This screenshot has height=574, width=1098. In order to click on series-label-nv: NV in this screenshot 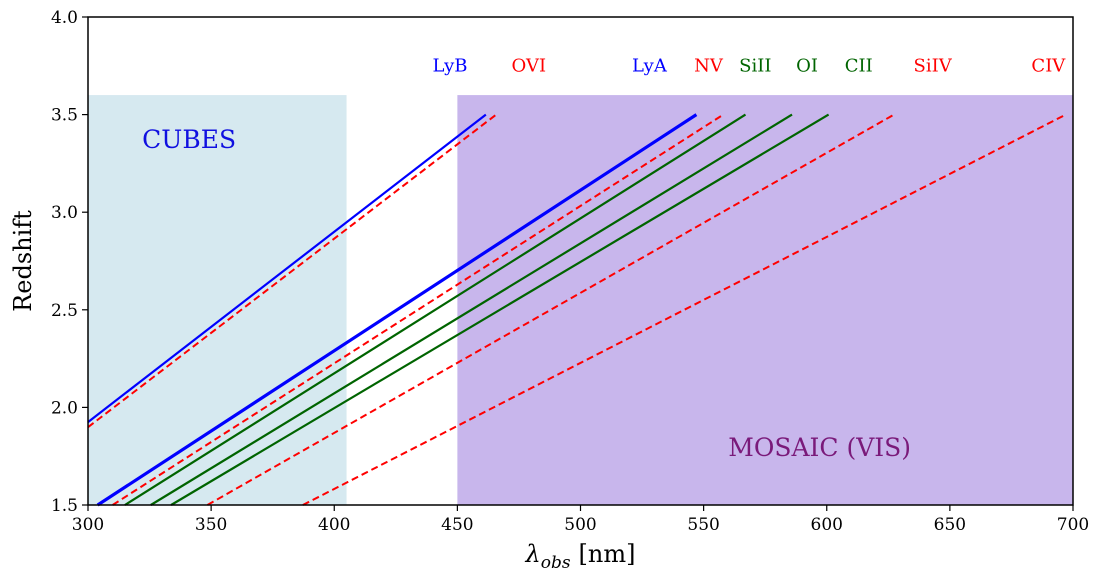, I will do `click(709, 66)`.